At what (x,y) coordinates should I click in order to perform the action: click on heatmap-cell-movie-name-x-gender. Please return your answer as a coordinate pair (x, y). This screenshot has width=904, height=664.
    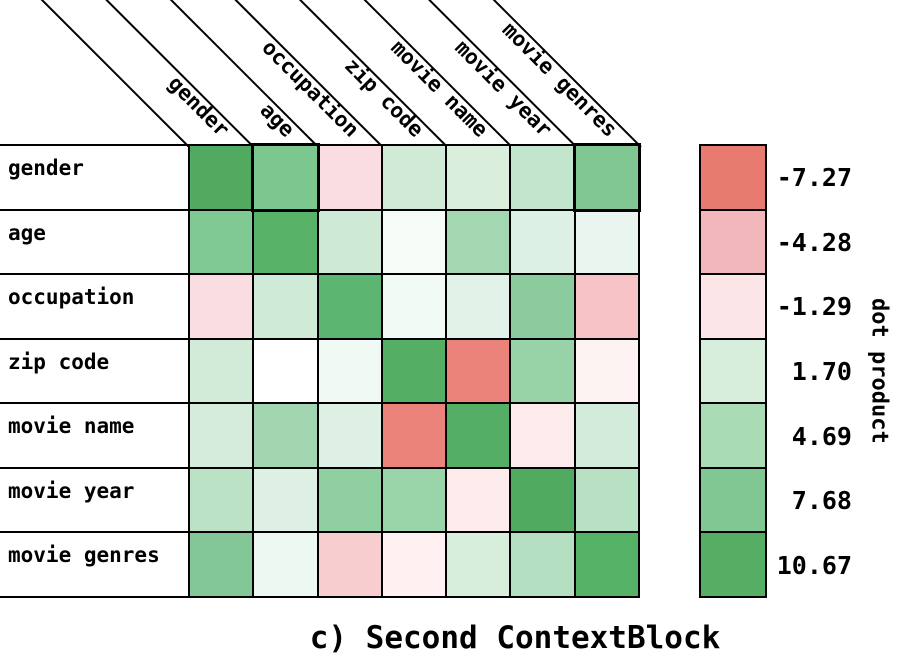
    Looking at the image, I should click on (221, 435).